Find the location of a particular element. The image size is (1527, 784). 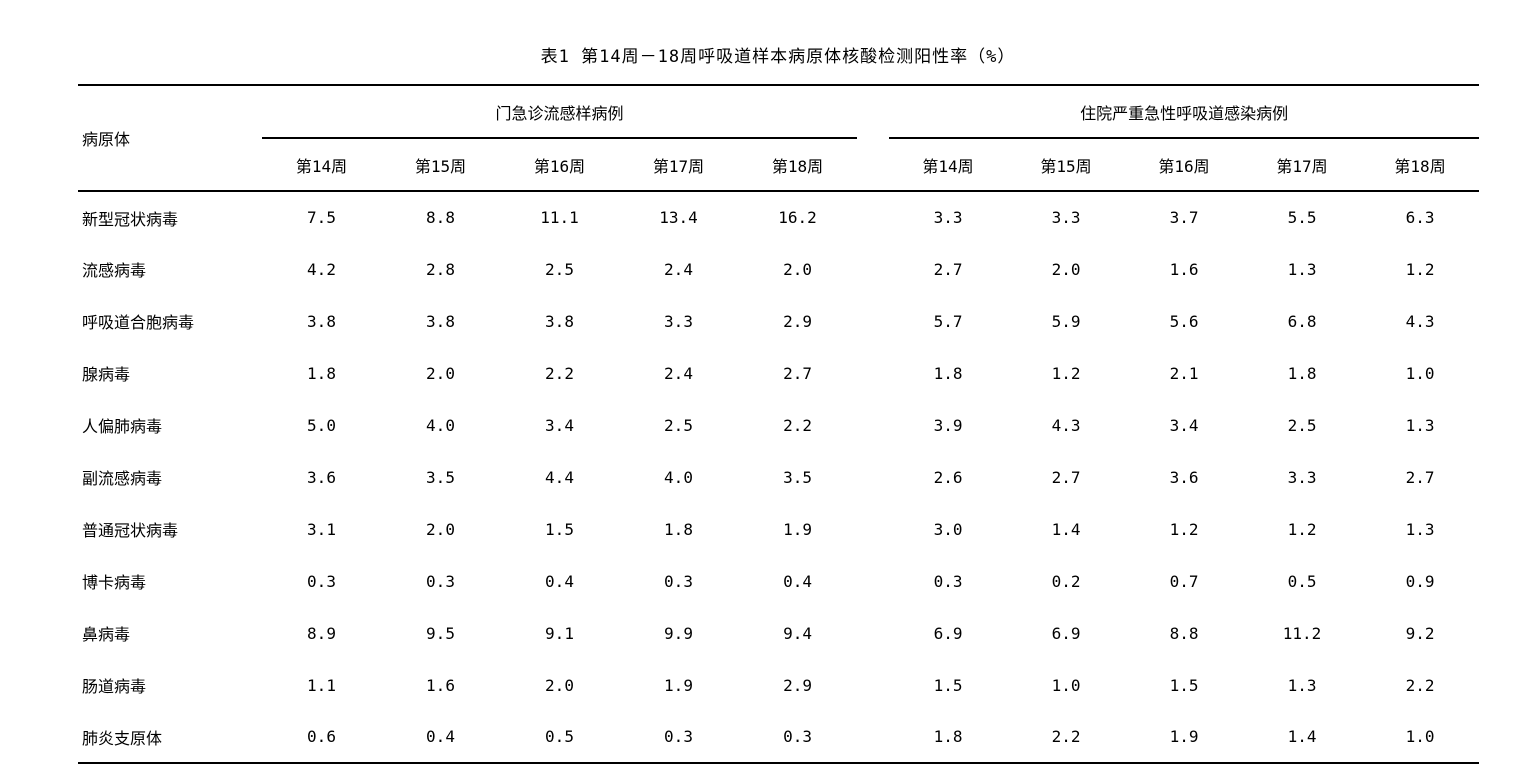

value-cell: 9.9 is located at coordinates (678, 633).